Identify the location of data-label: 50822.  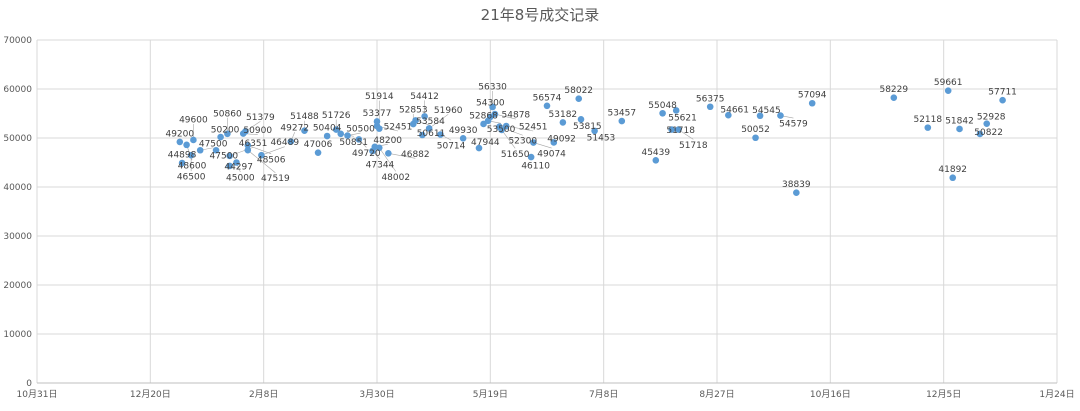
(988, 133).